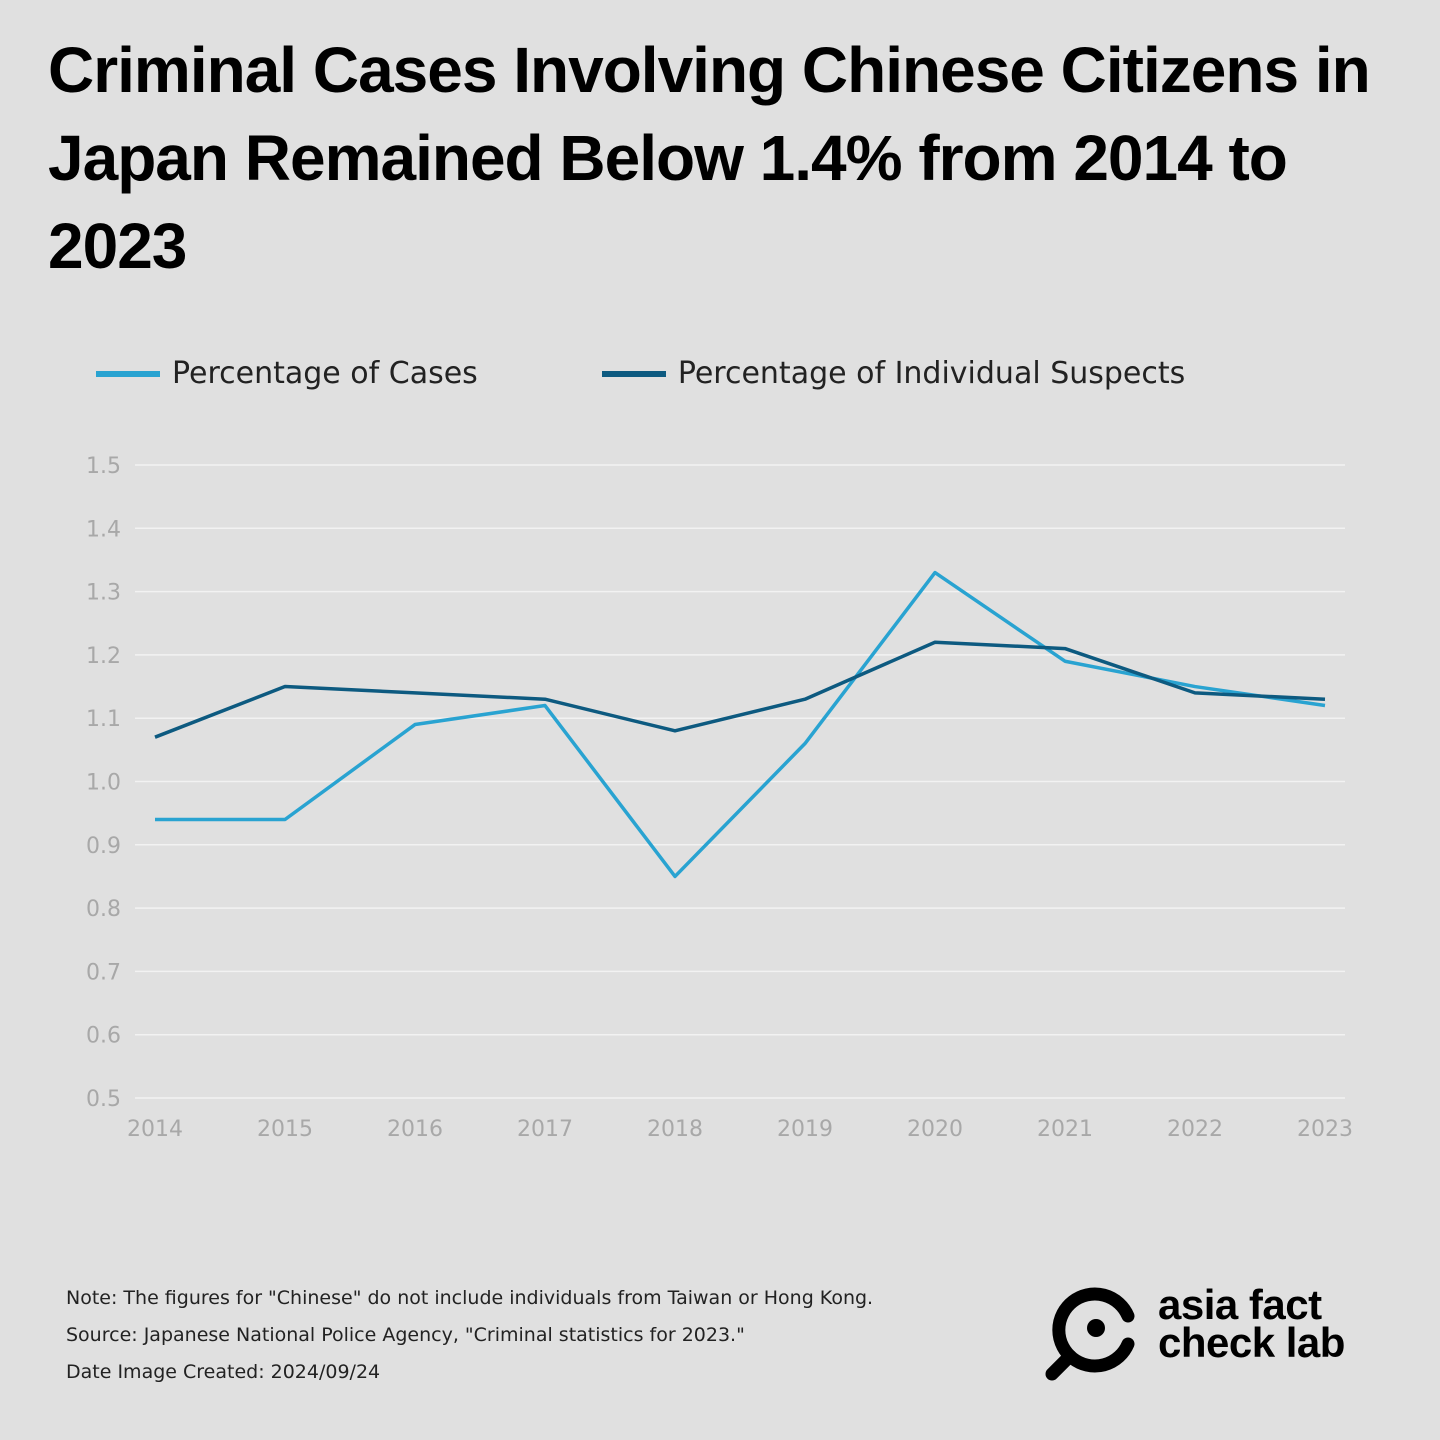 This screenshot has height=1440, width=1440. What do you see at coordinates (1240, 1304) in the screenshot?
I see `logo-line-1: asia fact` at bounding box center [1240, 1304].